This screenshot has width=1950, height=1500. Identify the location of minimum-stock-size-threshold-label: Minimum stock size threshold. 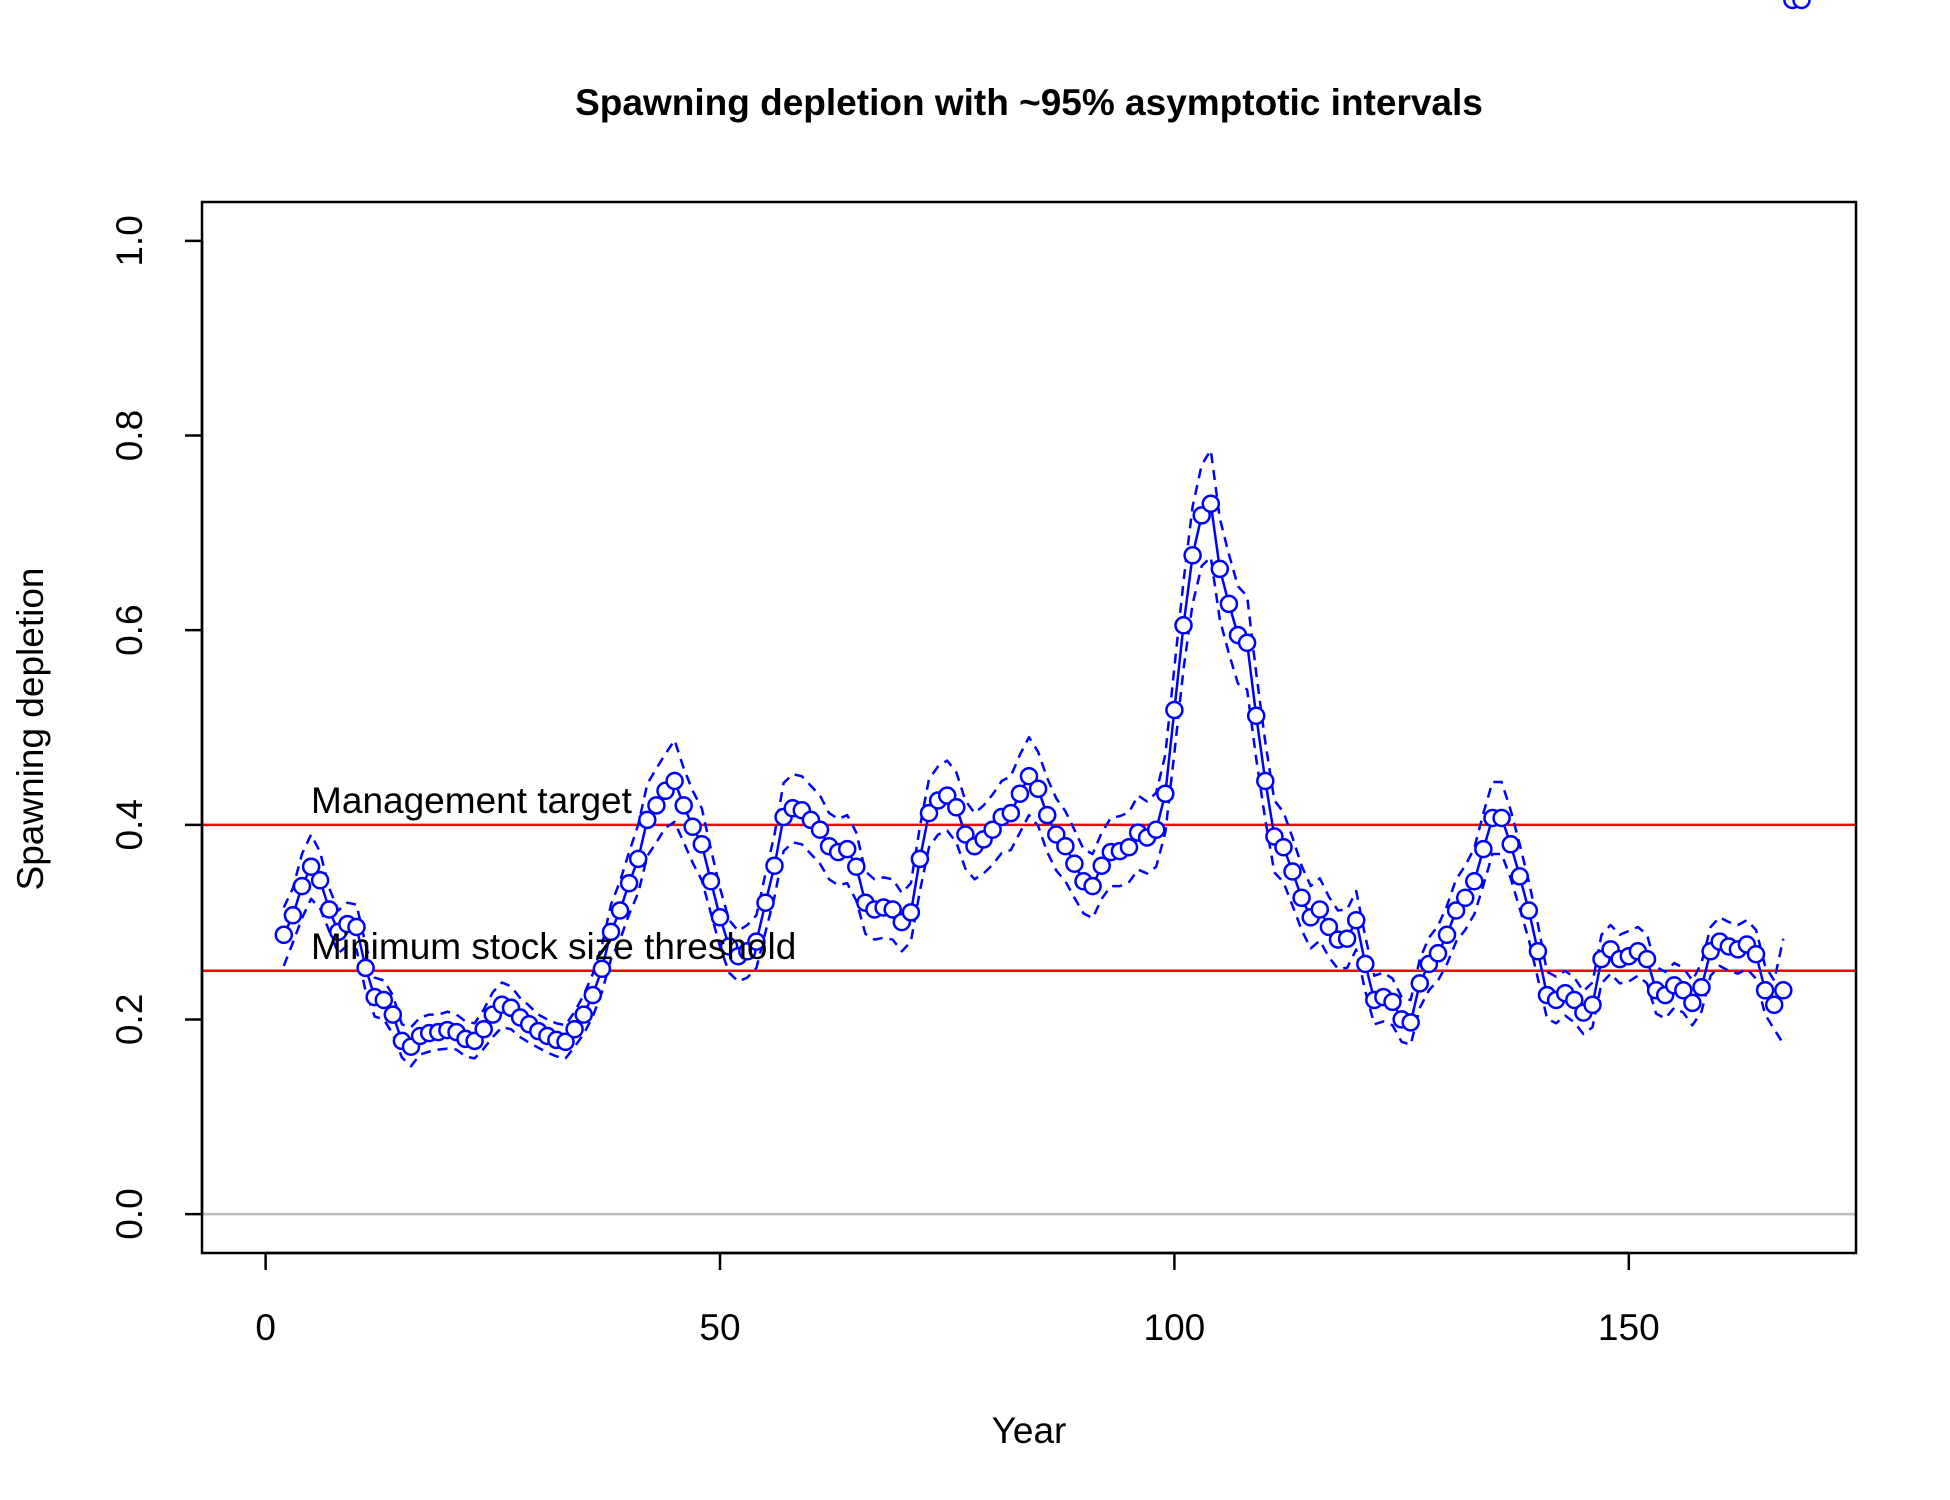
(553, 946).